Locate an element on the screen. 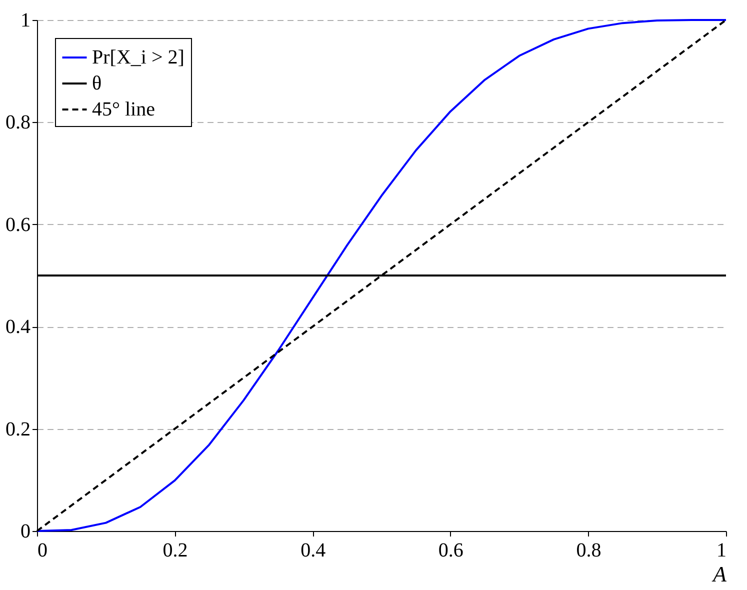 This screenshot has height=590, width=747. x-tick-label: 0.2 is located at coordinates (175, 551).